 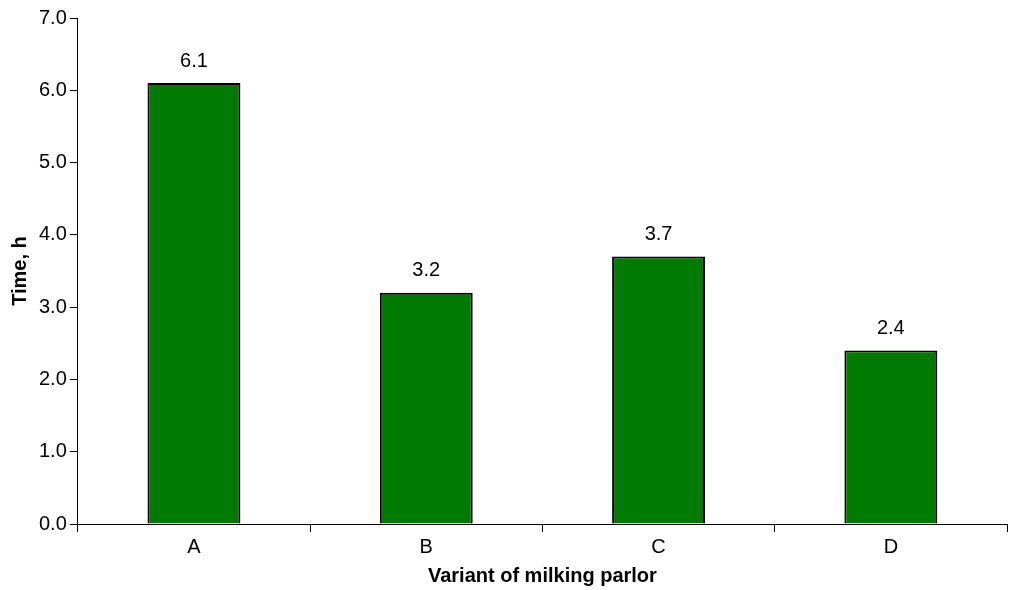 What do you see at coordinates (426, 269) in the screenshot?
I see `data-label: 3.2` at bounding box center [426, 269].